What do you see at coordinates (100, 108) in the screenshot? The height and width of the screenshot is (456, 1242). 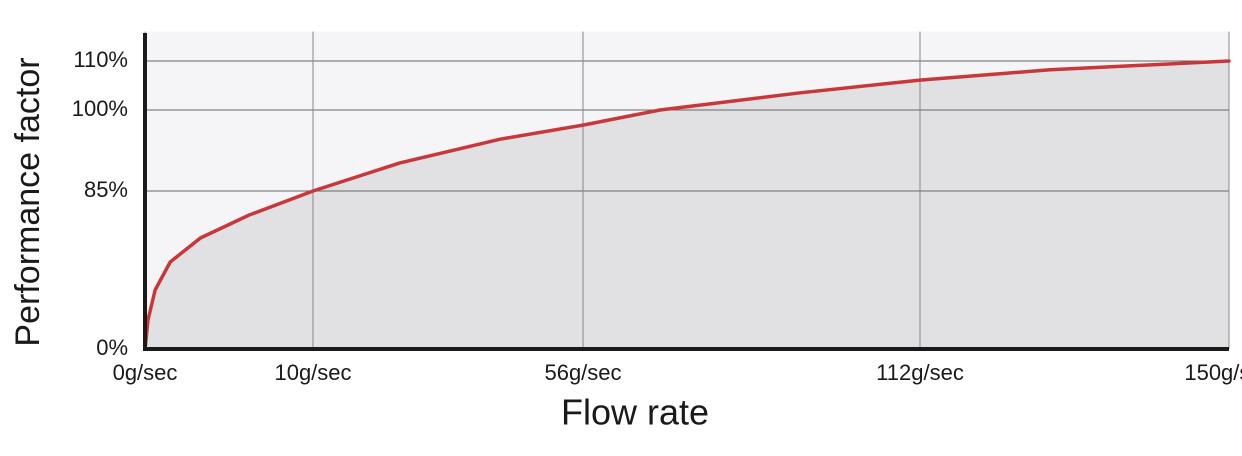 I see `y-tick-label: 100%` at bounding box center [100, 108].